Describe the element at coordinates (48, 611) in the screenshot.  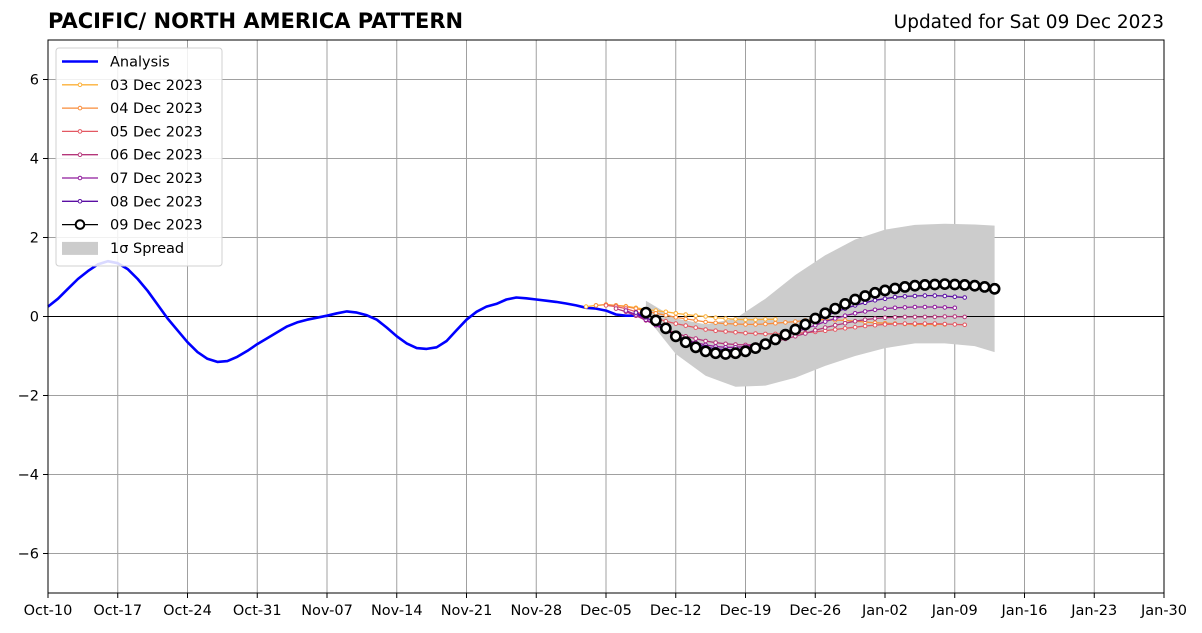
I see `x-tick-label: Oct-10` at that location.